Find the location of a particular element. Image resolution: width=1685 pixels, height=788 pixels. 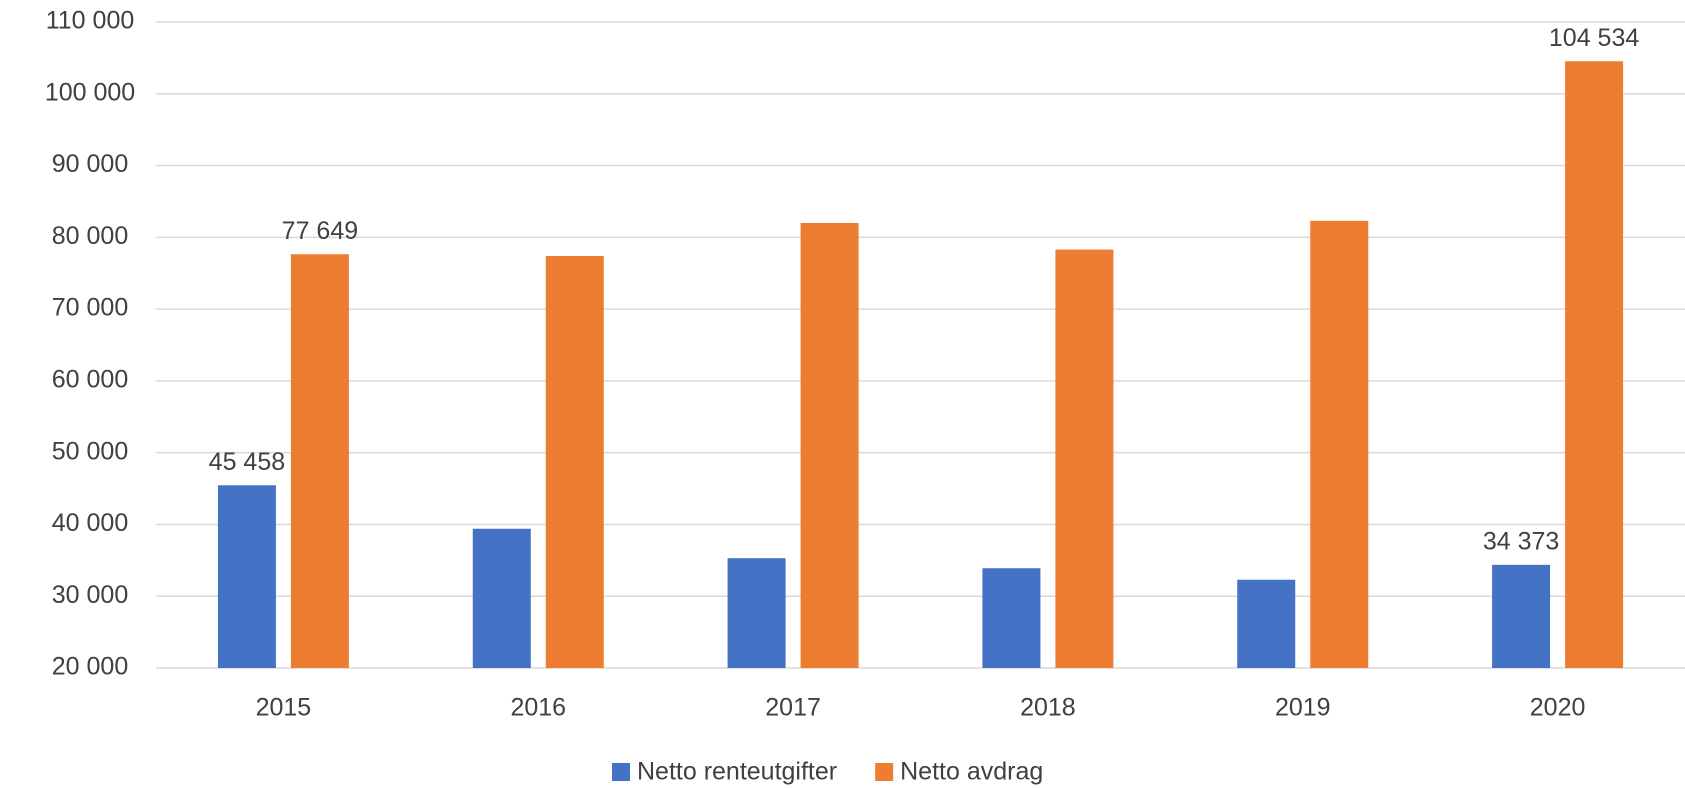

data-label: 104 534 is located at coordinates (1594, 38).